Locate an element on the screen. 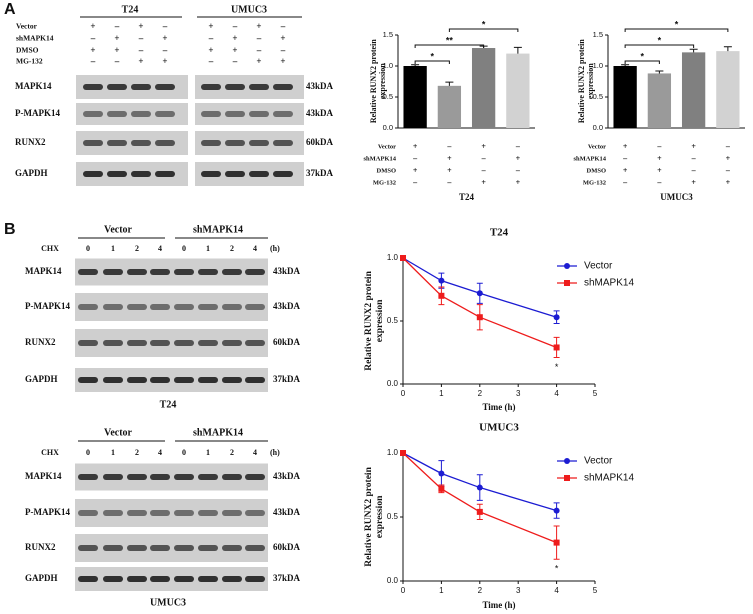 This screenshot has width=753, height=614. y-tick-label: 0.0 is located at coordinates (388, 127).